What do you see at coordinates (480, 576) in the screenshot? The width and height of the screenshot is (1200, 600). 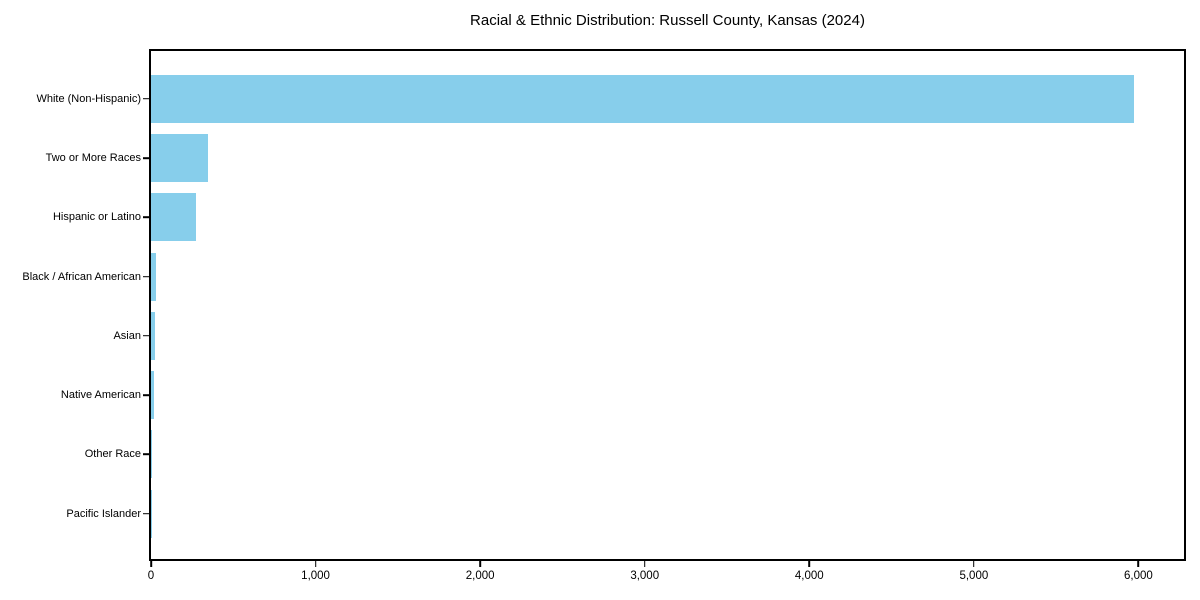 I see `x-tick-label: 2,000` at bounding box center [480, 576].